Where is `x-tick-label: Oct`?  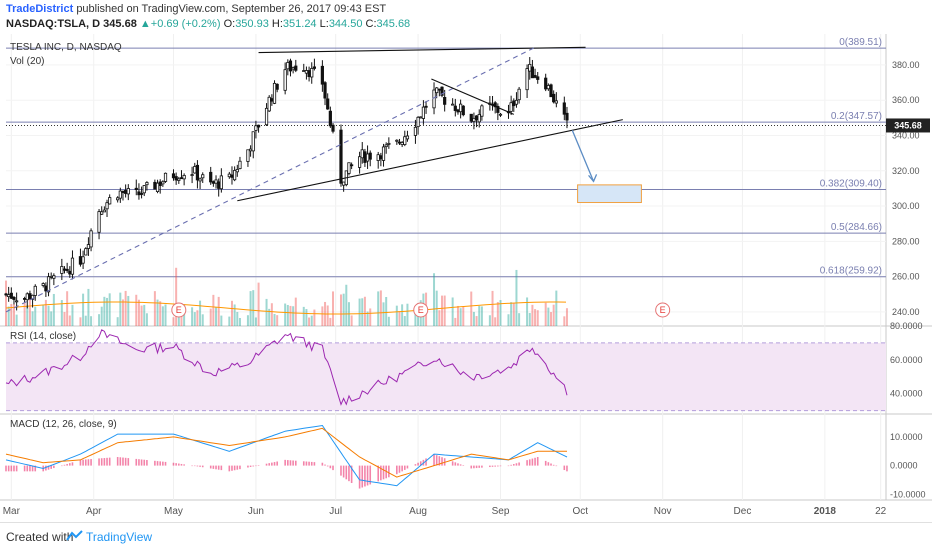 x-tick-label: Oct is located at coordinates (580, 511).